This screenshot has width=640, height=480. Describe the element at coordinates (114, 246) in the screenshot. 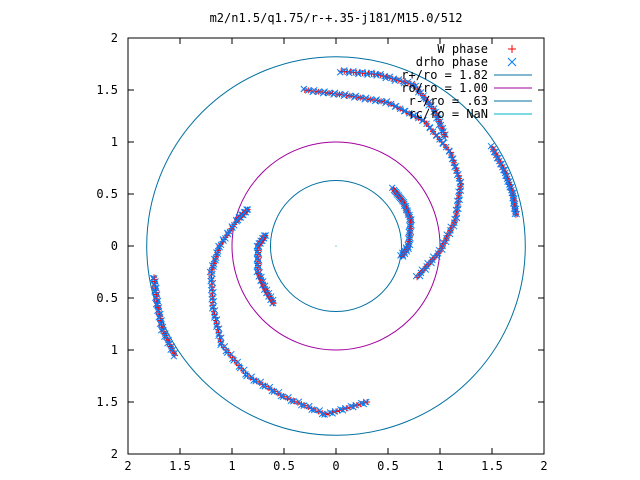

I see `y-tick-label: 0` at that location.